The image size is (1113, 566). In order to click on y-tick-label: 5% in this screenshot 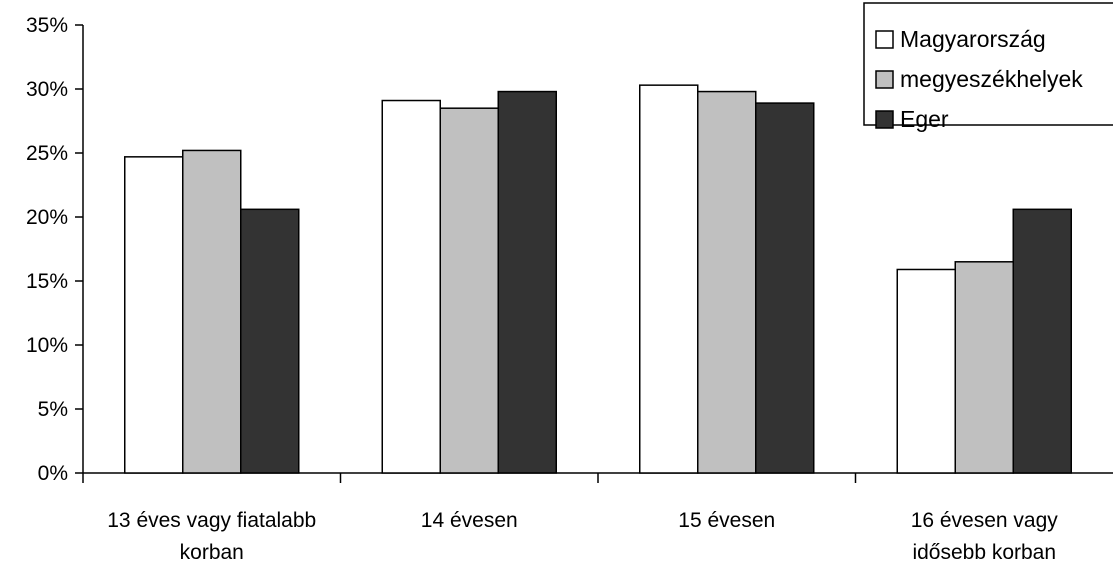, I will do `click(53, 409)`.